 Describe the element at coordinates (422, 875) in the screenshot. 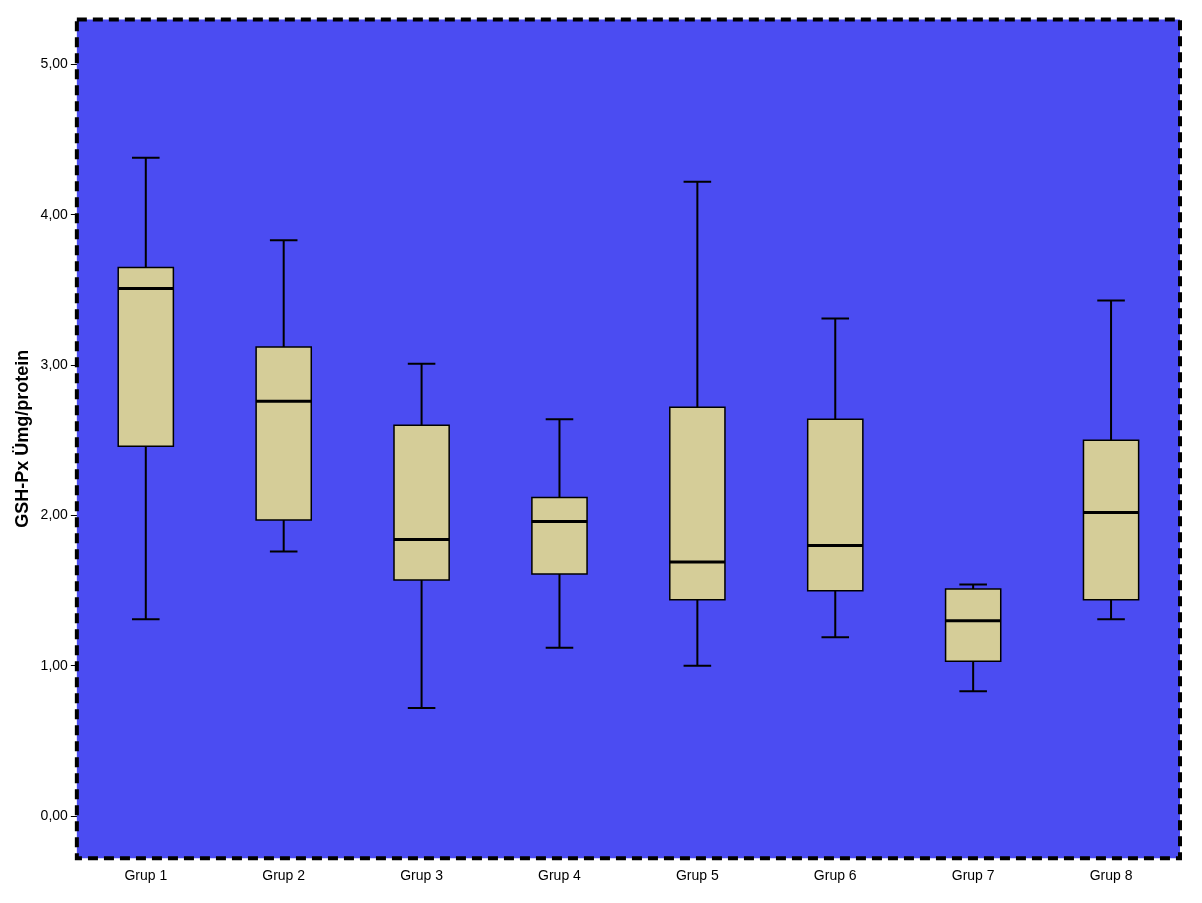

I see `x-tick-label: Grup 3` at that location.